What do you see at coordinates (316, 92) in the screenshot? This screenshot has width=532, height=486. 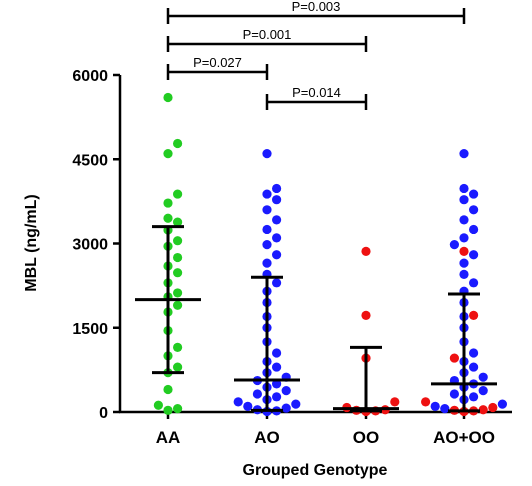 I see `p-value-label: P=0.014` at bounding box center [316, 92].